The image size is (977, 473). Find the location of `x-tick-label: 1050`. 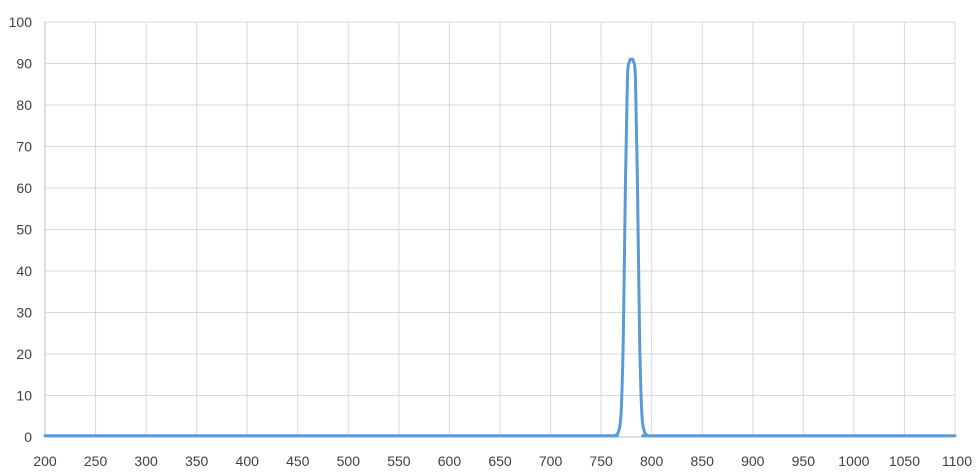

x-tick-label: 1050 is located at coordinates (904, 461).